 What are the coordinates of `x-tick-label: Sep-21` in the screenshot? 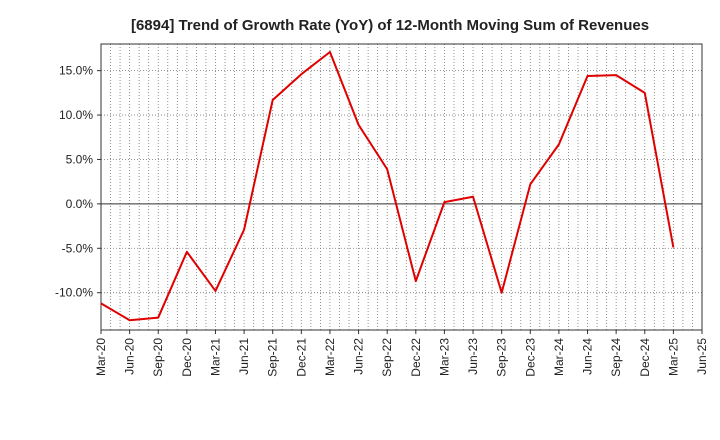 It's located at (273, 357).